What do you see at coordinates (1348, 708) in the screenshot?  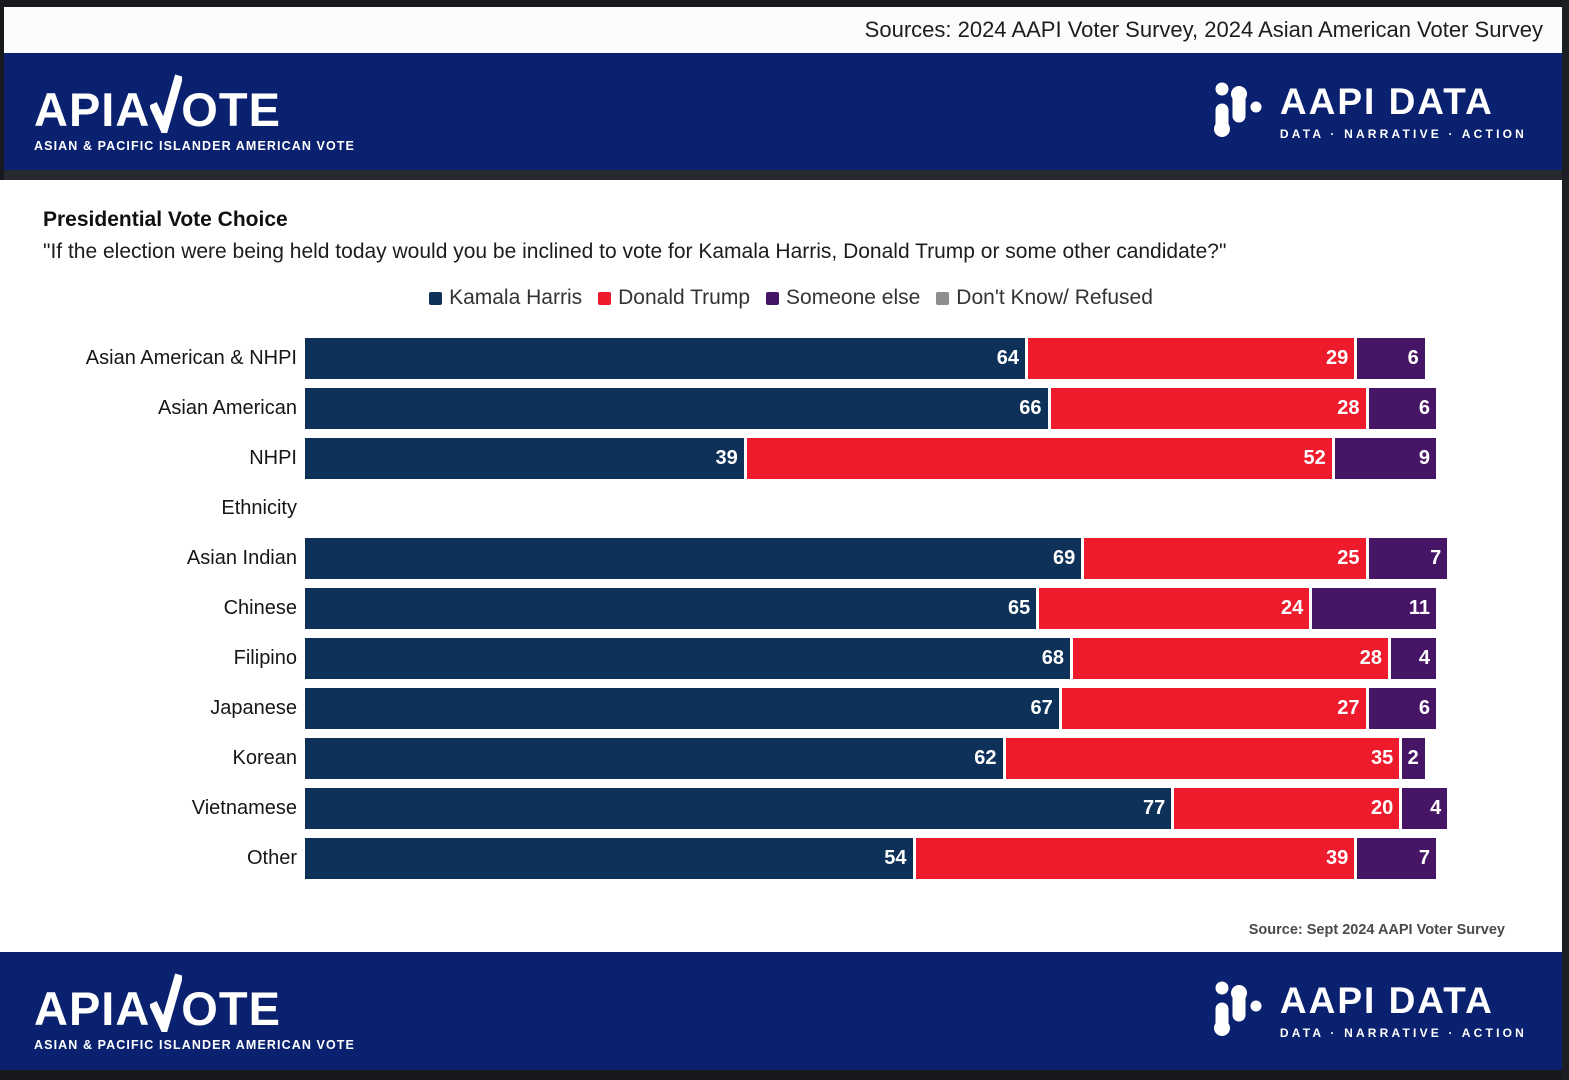 I see `bar-value-label: 27` at bounding box center [1348, 708].